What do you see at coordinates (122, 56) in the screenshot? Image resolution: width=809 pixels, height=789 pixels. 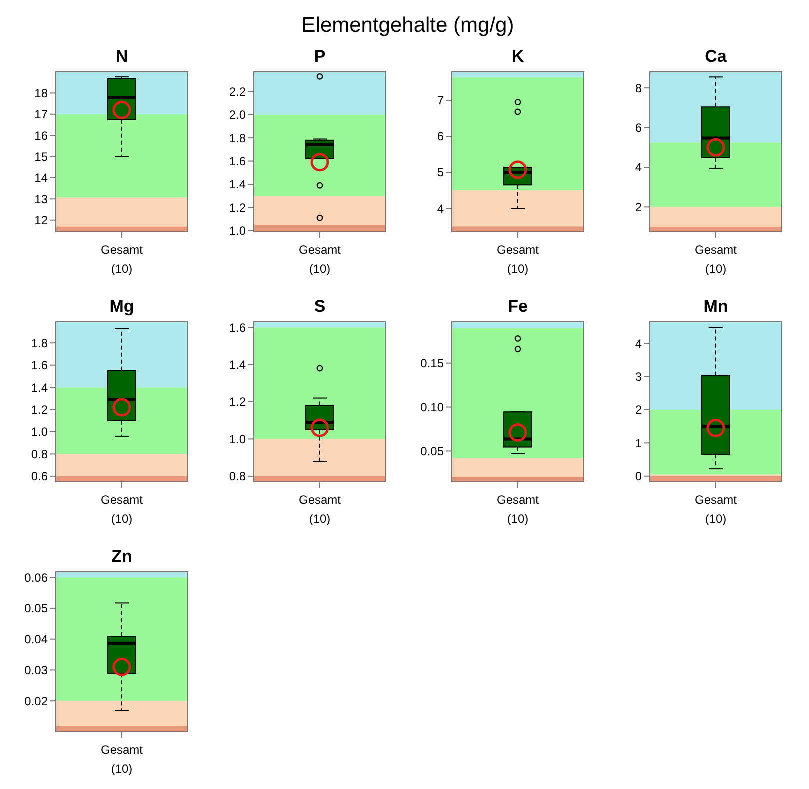 I see `chart-title: N` at bounding box center [122, 56].